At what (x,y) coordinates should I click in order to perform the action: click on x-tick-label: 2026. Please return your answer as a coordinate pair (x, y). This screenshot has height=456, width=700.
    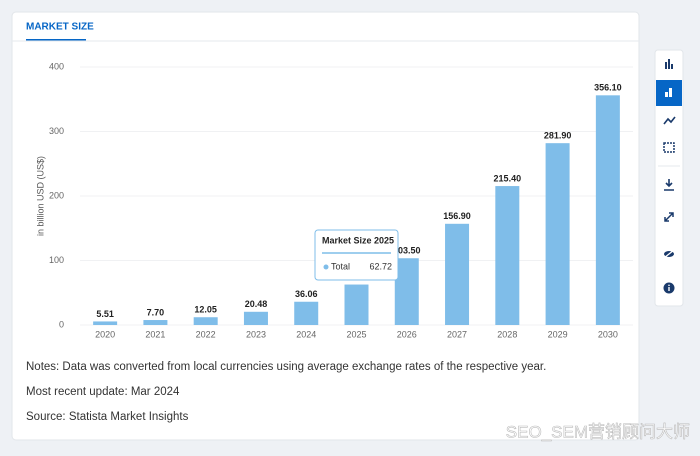
    Looking at the image, I should click on (407, 334).